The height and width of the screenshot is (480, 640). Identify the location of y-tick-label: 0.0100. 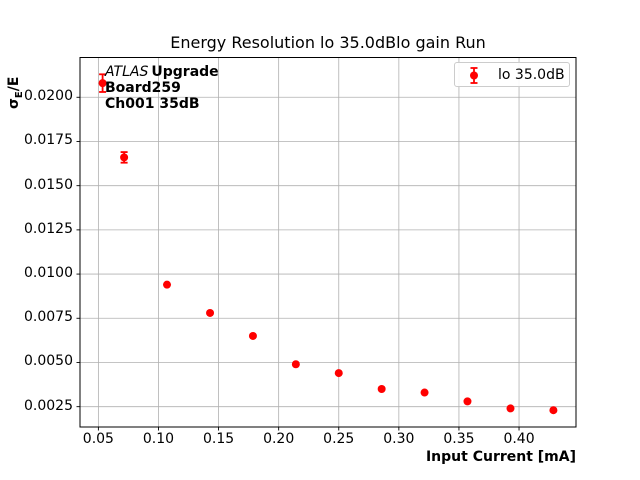
(48, 273).